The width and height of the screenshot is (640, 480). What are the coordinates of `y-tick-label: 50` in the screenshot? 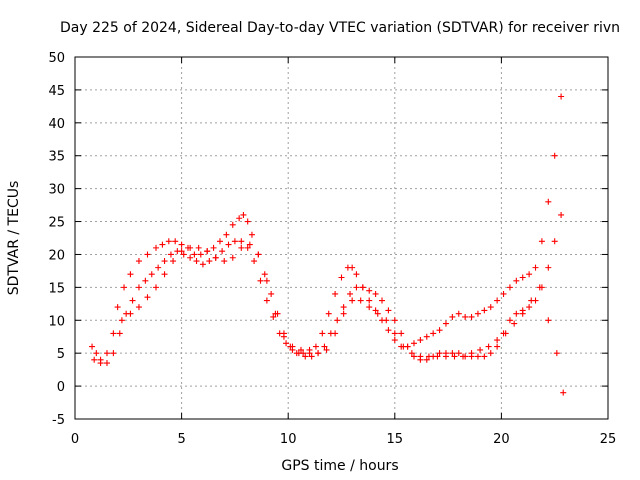 It's located at (56, 58).